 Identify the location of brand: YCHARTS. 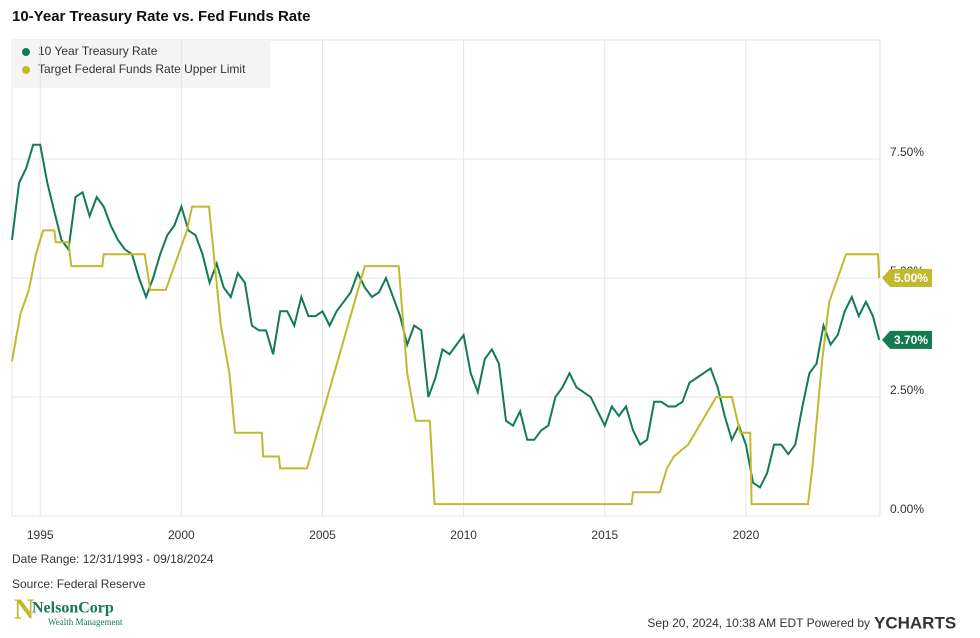
(915, 622).